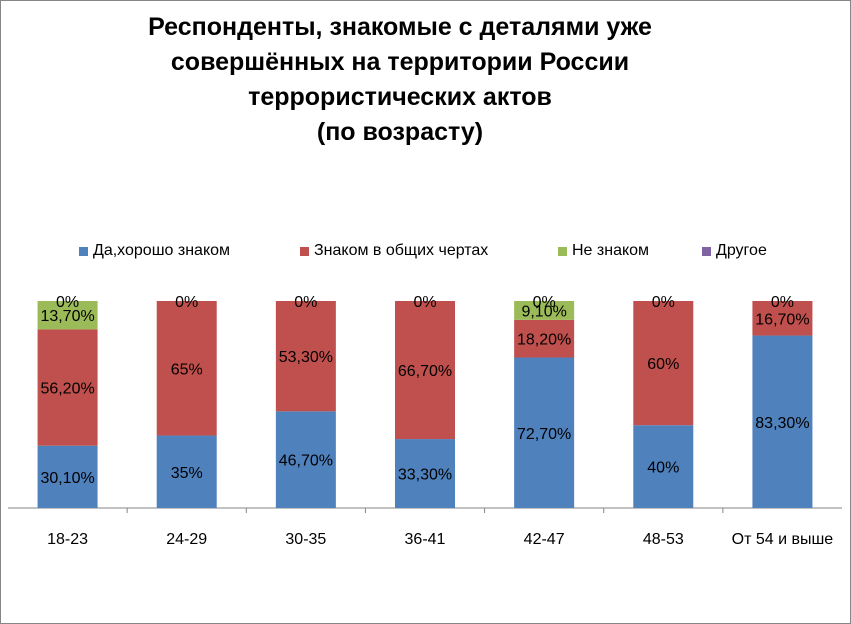  Describe the element at coordinates (400, 62) in the screenshot. I see `chart-title-line-2: совершённых на территории России` at that location.